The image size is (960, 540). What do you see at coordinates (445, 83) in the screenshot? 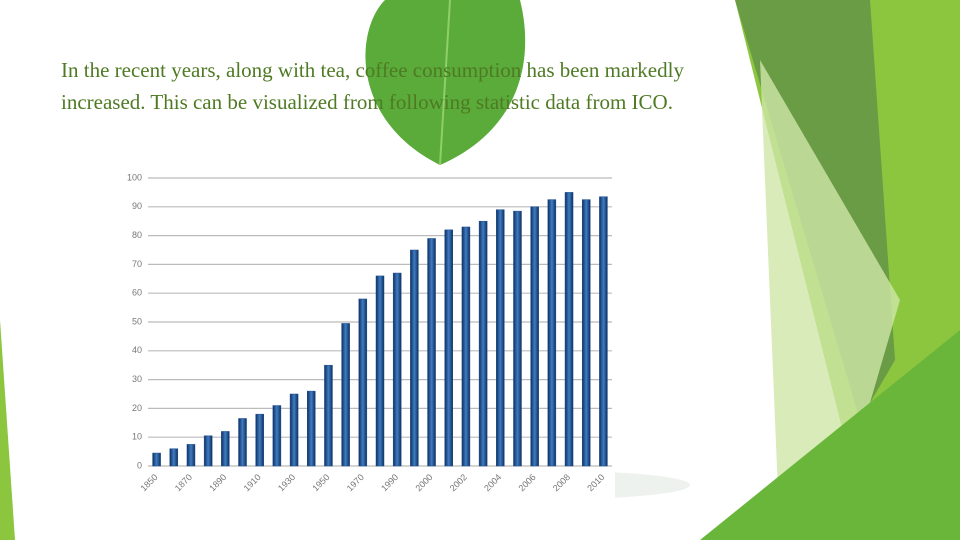
I see `leaf-vein` at bounding box center [445, 83].